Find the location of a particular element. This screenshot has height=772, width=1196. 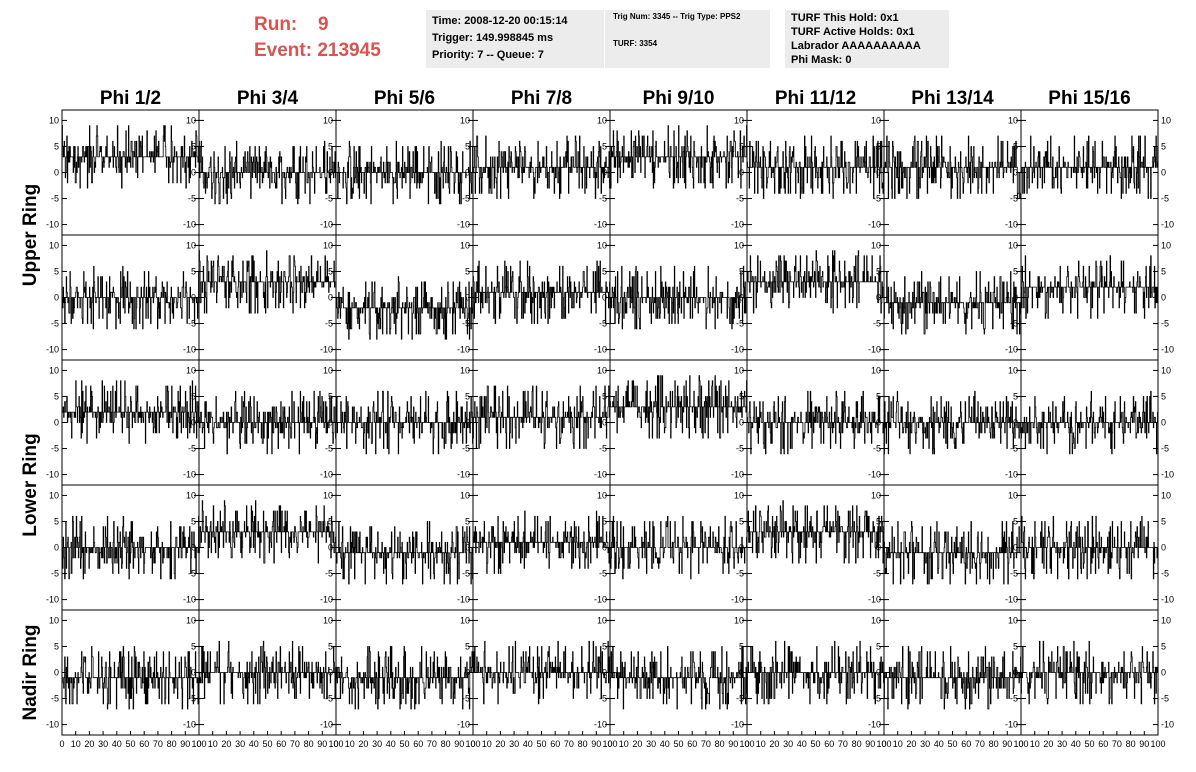

x-tick-label: 20 is located at coordinates (1048, 744).